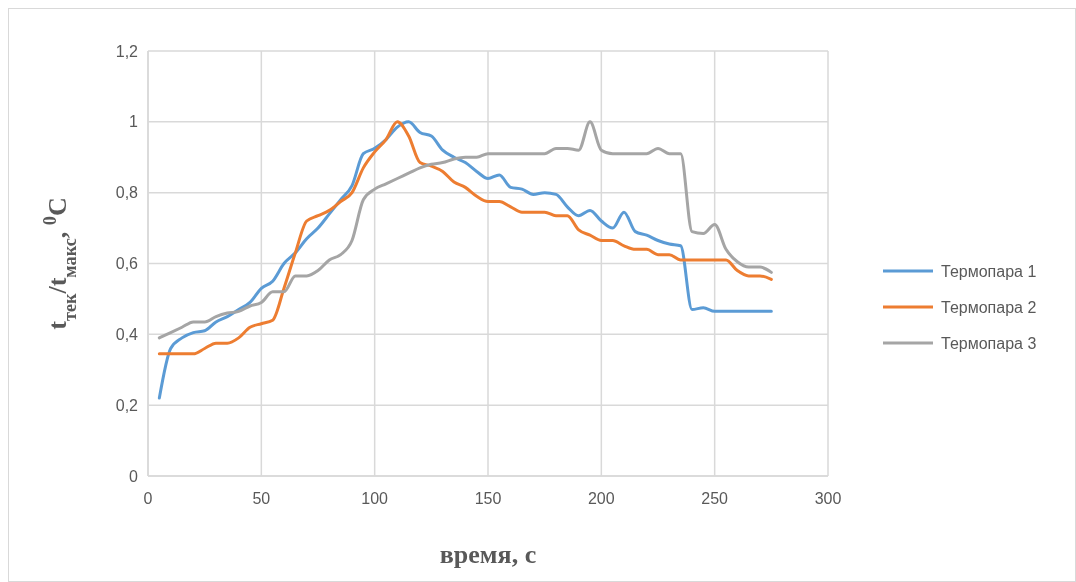 The image size is (1076, 582). Describe the element at coordinates (828, 498) in the screenshot. I see `x-tick-label: 300` at that location.